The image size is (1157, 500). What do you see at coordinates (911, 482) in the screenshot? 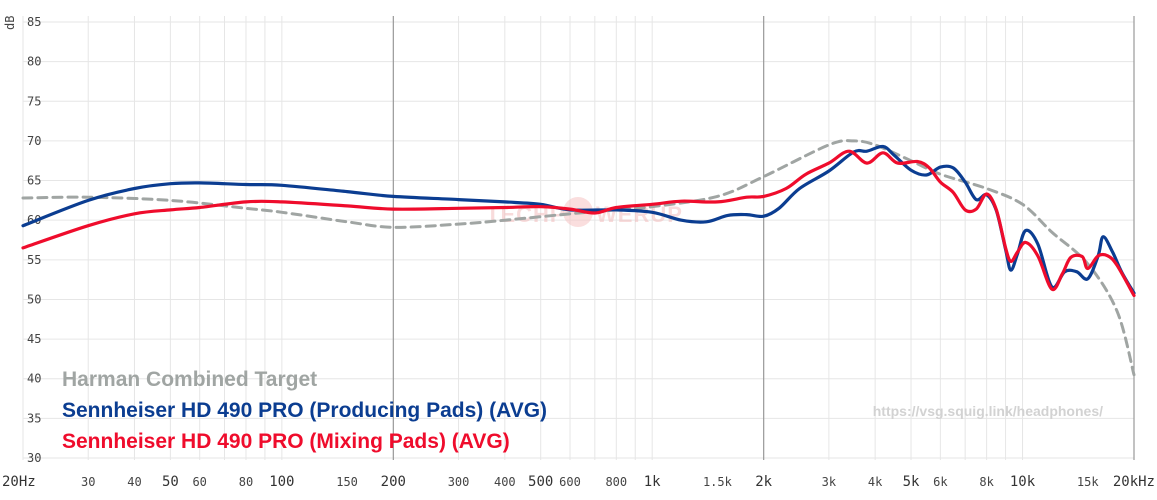
I see `x-tick-label: 5k` at bounding box center [911, 482].